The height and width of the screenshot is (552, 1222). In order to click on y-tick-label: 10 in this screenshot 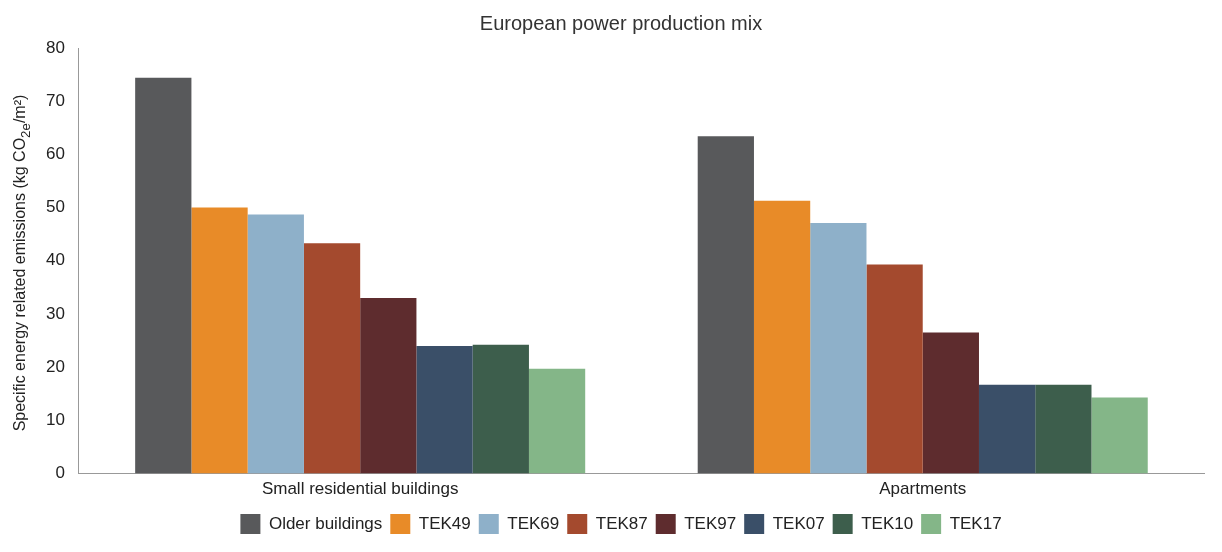, I will do `click(55, 420)`.